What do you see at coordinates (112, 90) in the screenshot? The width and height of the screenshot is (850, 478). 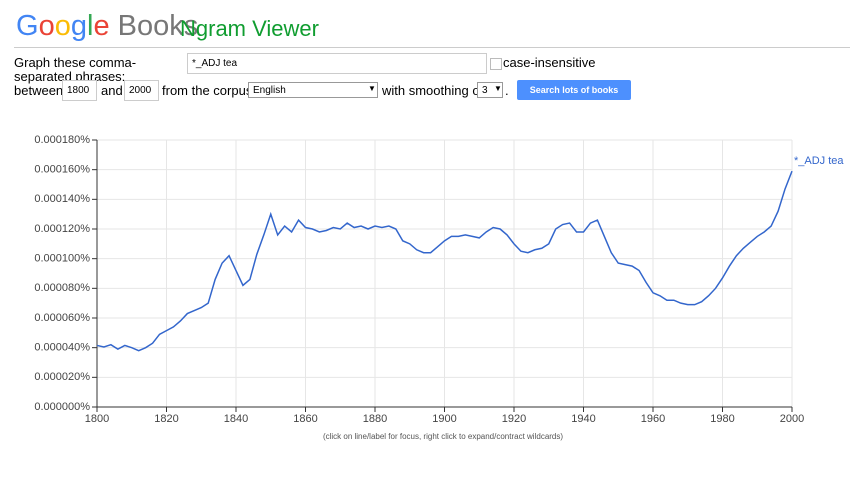 I see `and-label: and` at bounding box center [112, 90].